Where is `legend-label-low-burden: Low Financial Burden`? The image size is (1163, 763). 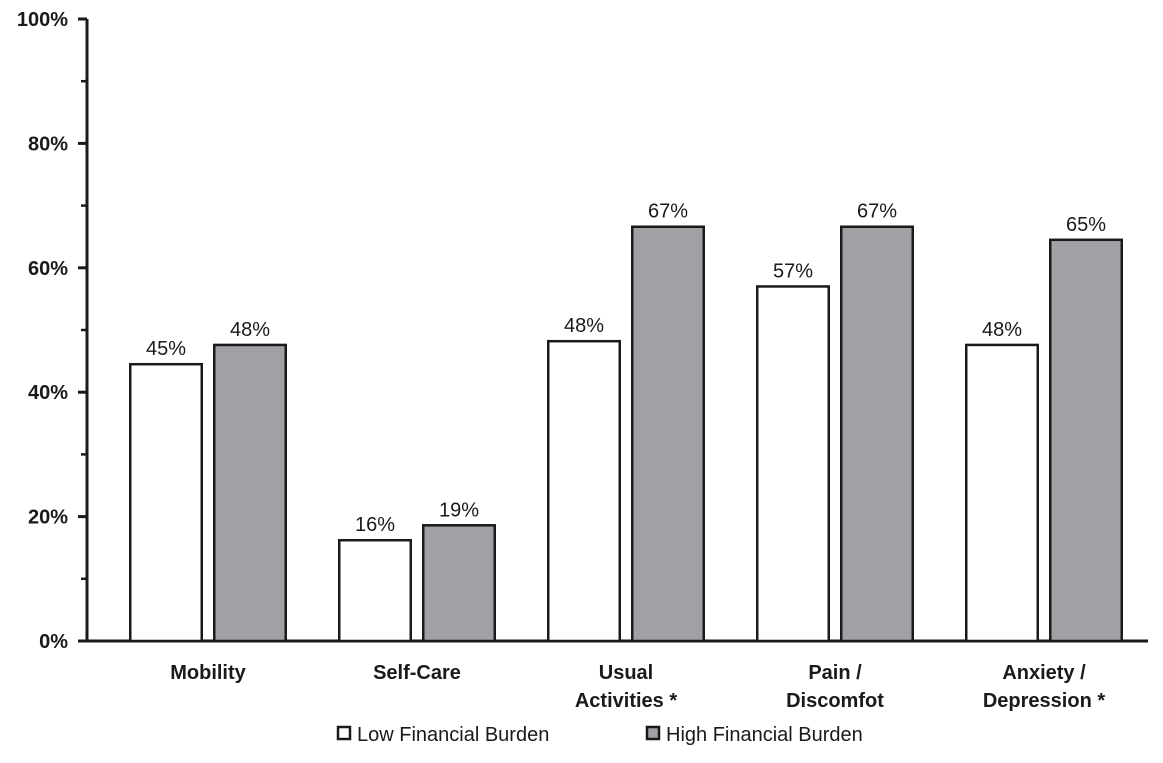
legend-label-low-burden: Low Financial Burden is located at coordinates (453, 735).